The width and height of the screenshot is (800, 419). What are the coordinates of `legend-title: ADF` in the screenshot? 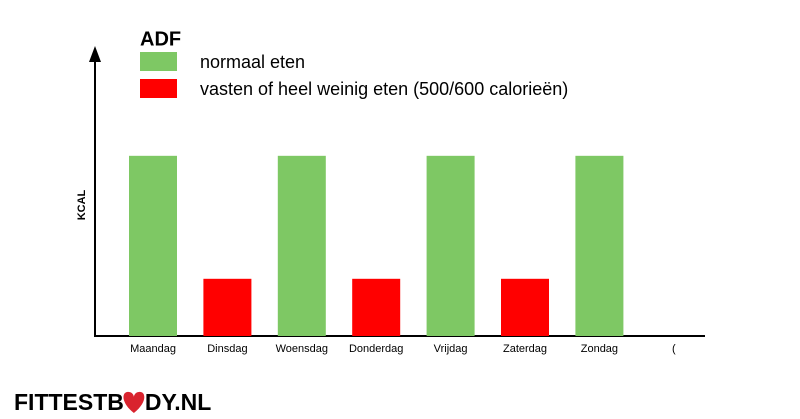 It's located at (160, 39).